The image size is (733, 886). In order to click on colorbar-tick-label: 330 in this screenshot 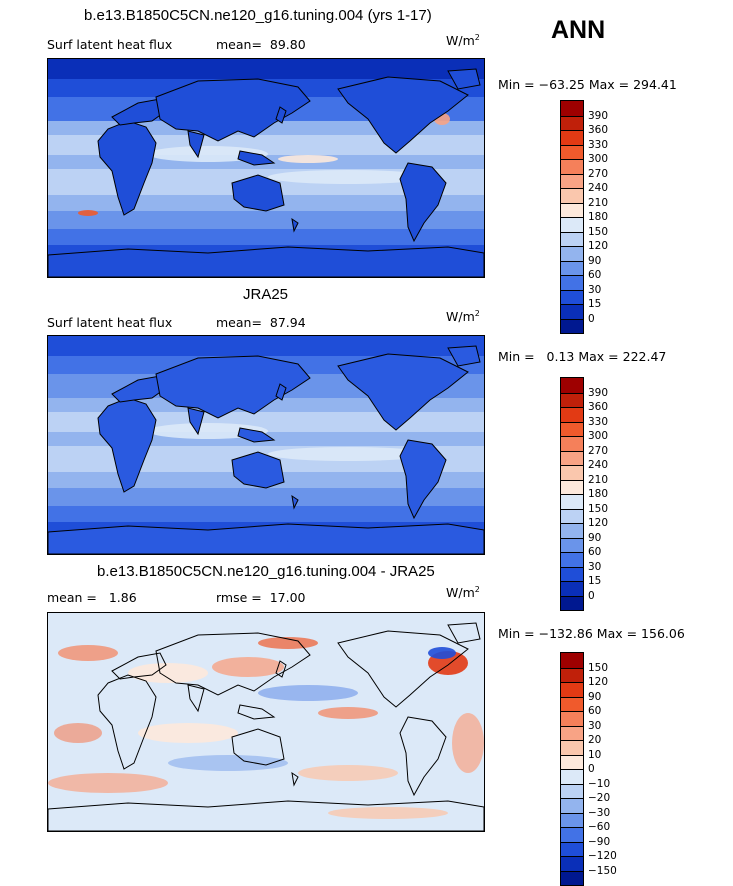, I will do `click(598, 421)`.